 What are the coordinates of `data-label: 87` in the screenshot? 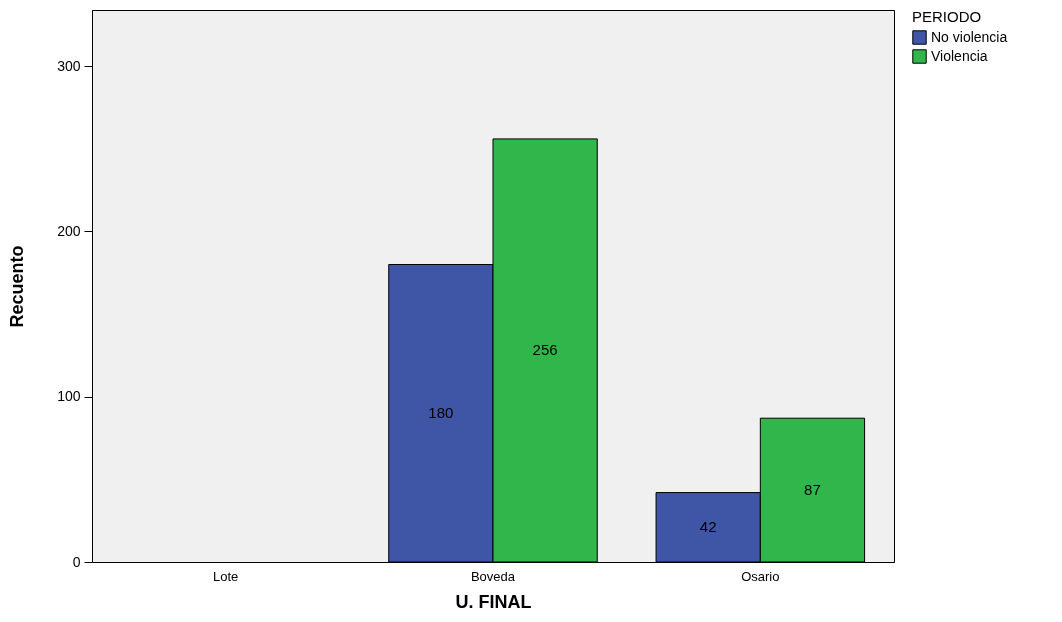 It's located at (812, 490).